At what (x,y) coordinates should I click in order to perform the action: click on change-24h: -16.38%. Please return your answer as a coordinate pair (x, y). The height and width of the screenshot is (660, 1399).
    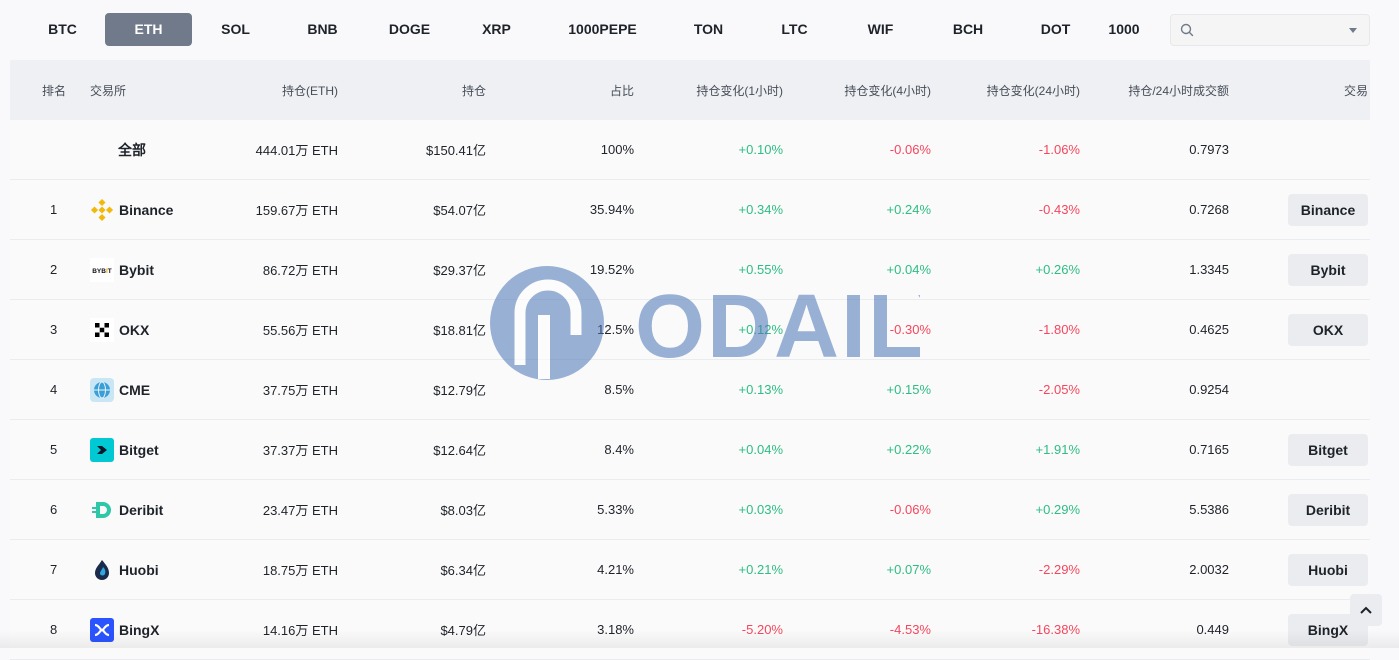
    Looking at the image, I should click on (1055, 629).